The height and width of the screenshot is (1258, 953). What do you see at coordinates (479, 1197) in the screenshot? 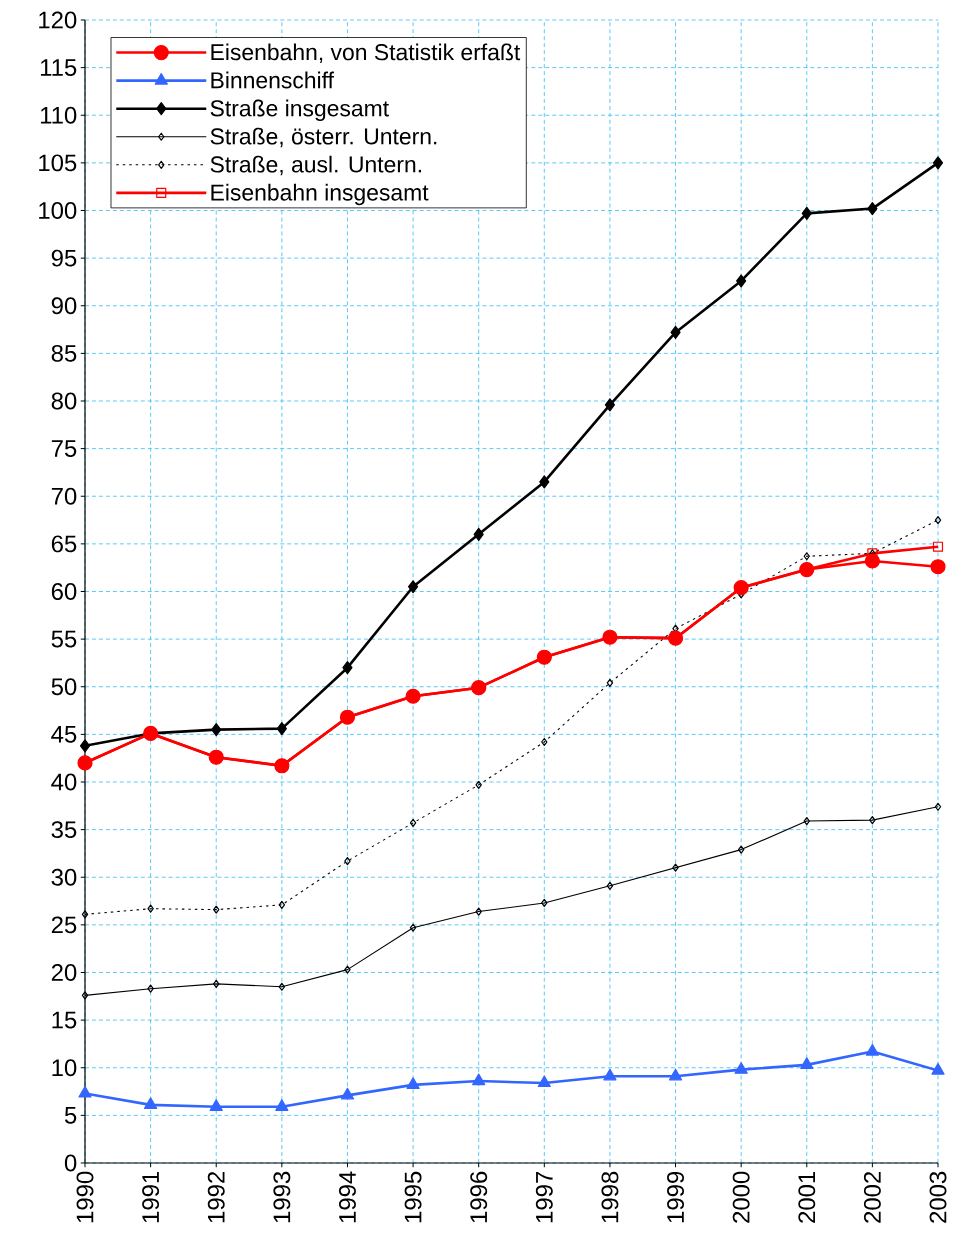
I see `x-tick-label: 1996` at bounding box center [479, 1197].